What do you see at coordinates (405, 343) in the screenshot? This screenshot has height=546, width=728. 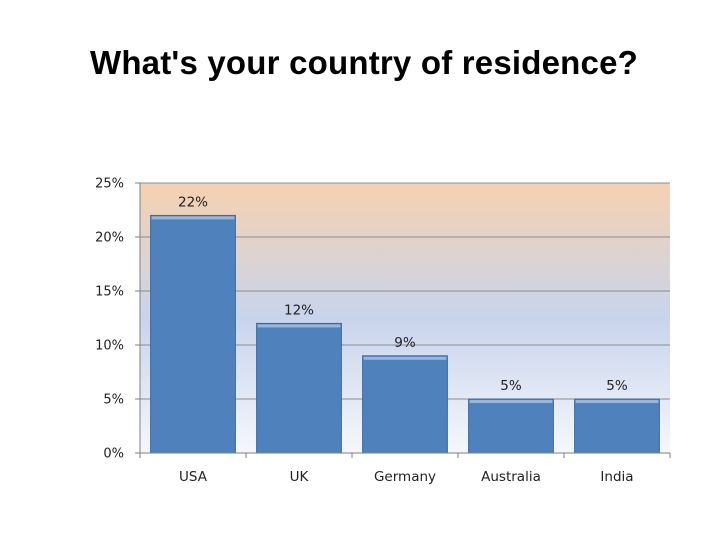 I see `data-label: 9%` at bounding box center [405, 343].